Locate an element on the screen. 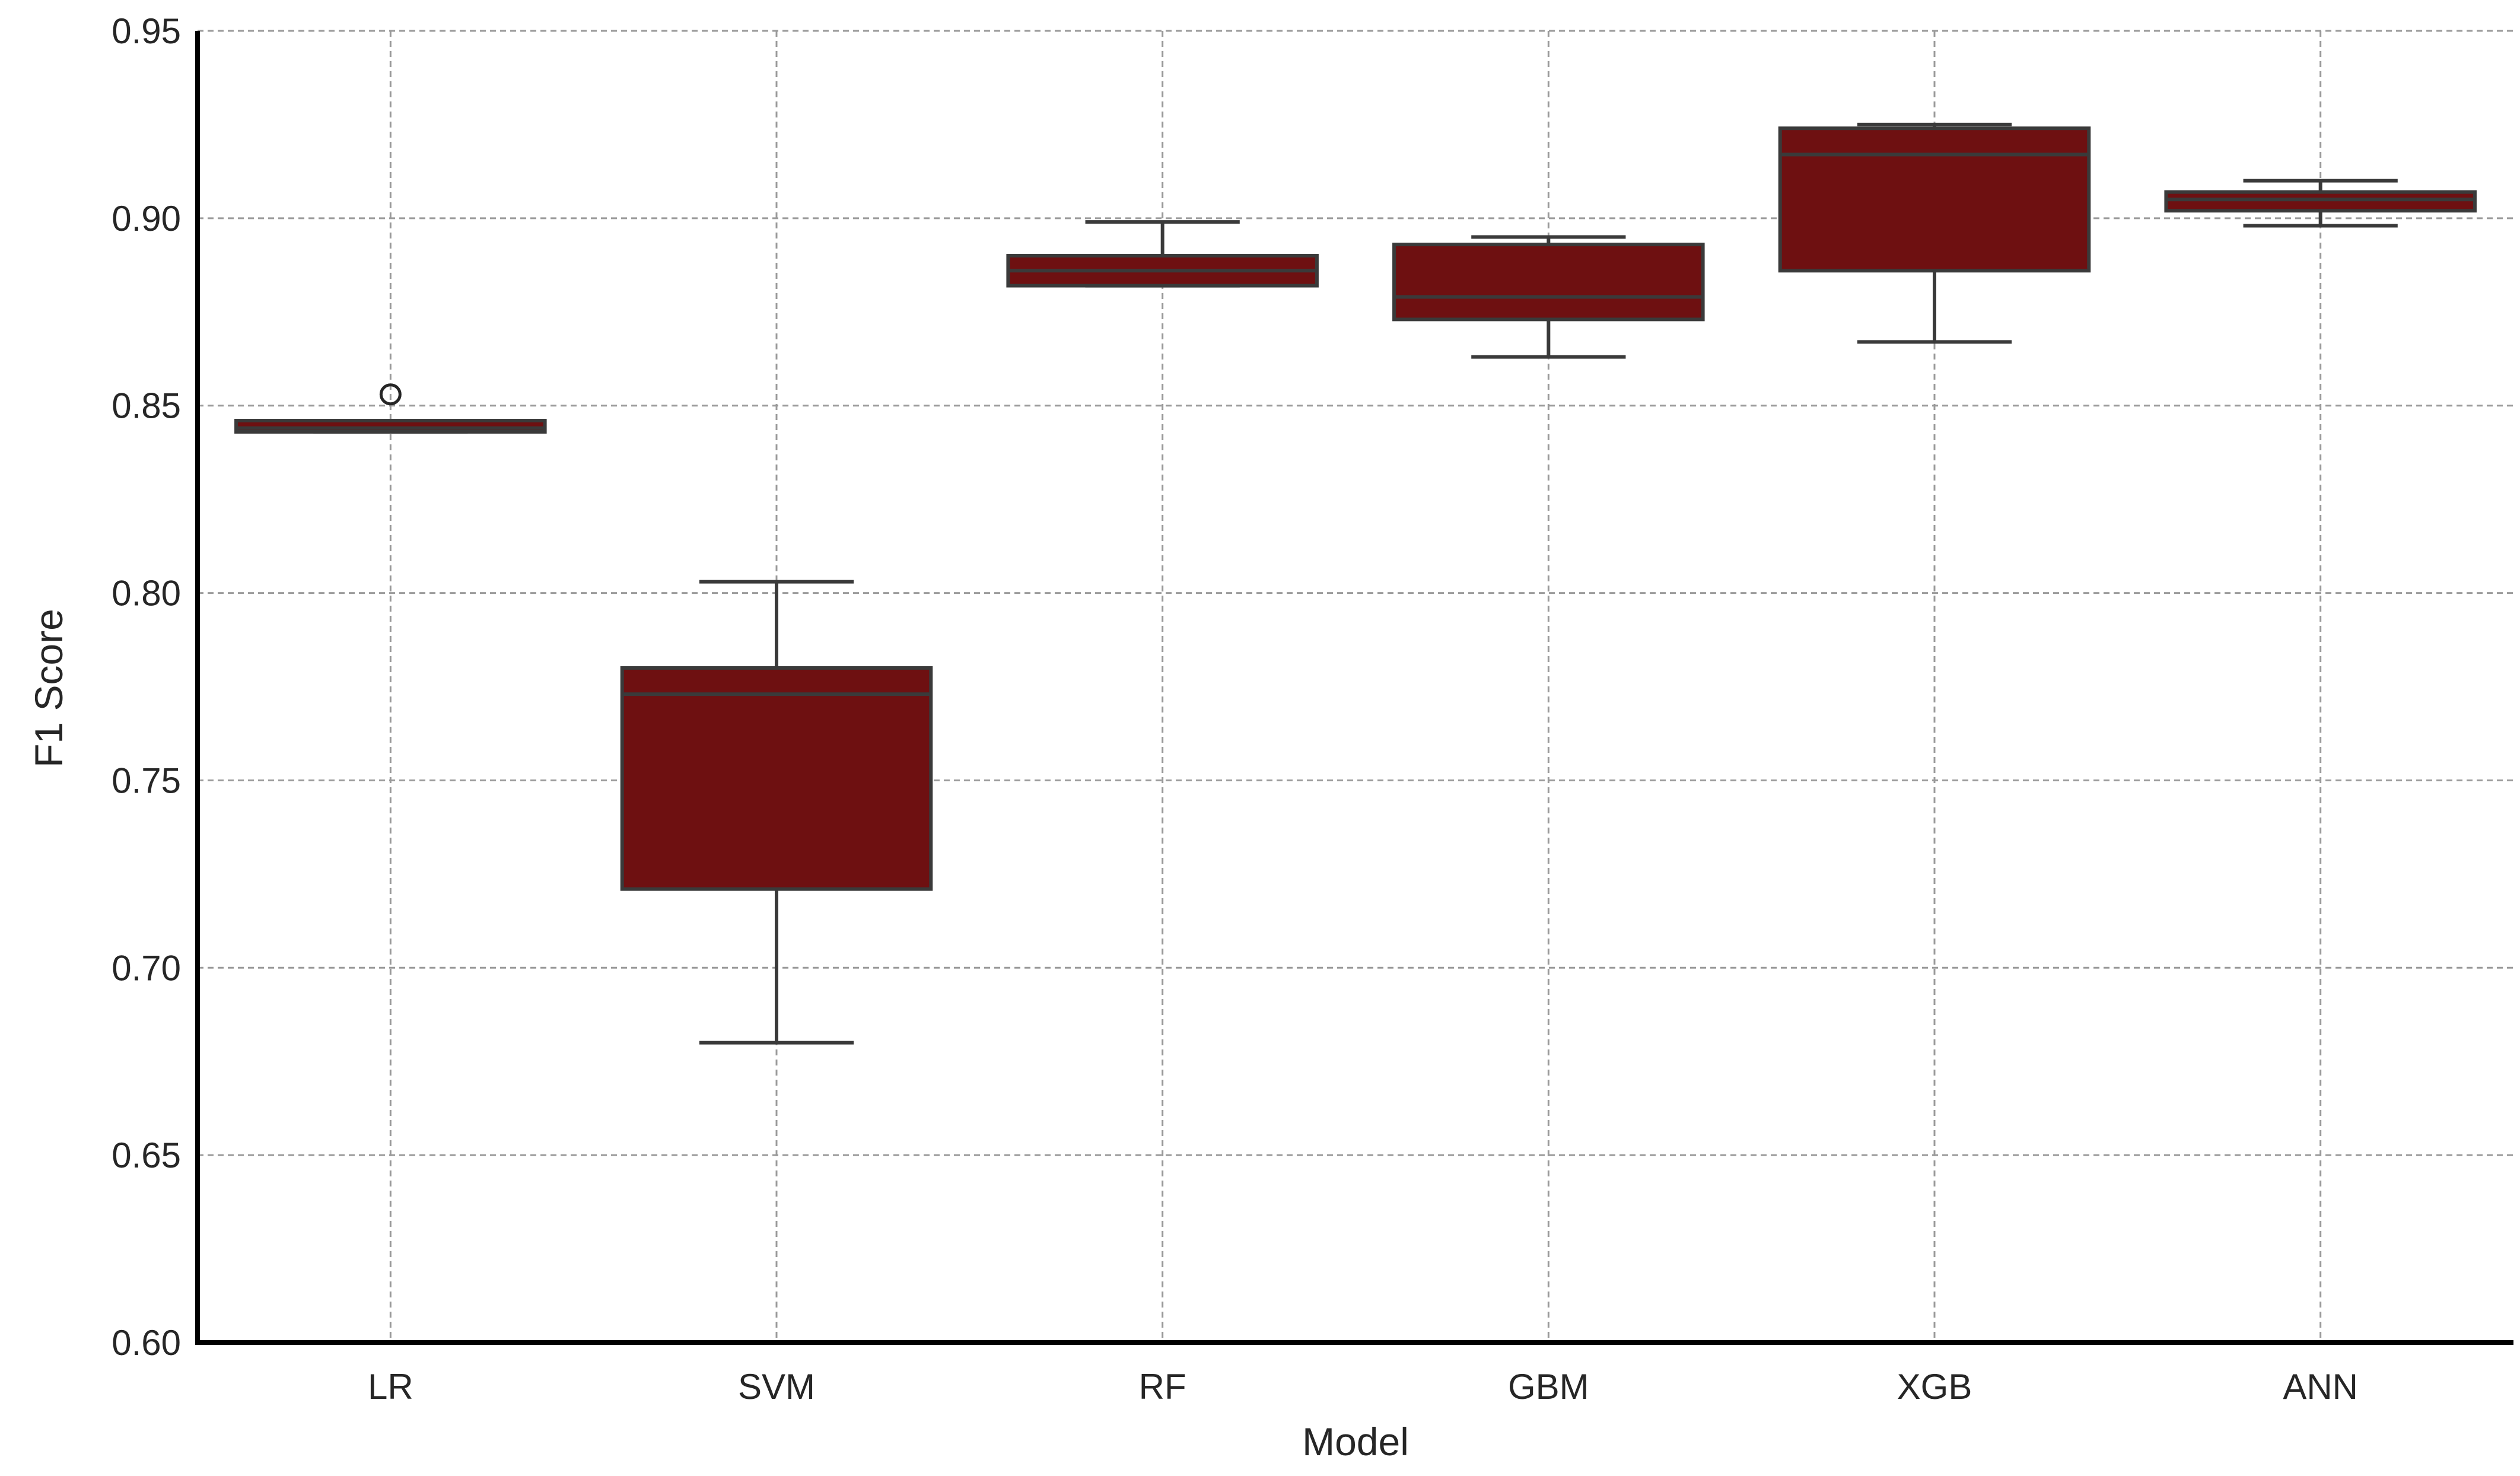 Image resolution: width=2520 pixels, height=1476 pixels. y-tick-label: 0.90 is located at coordinates (146, 218).